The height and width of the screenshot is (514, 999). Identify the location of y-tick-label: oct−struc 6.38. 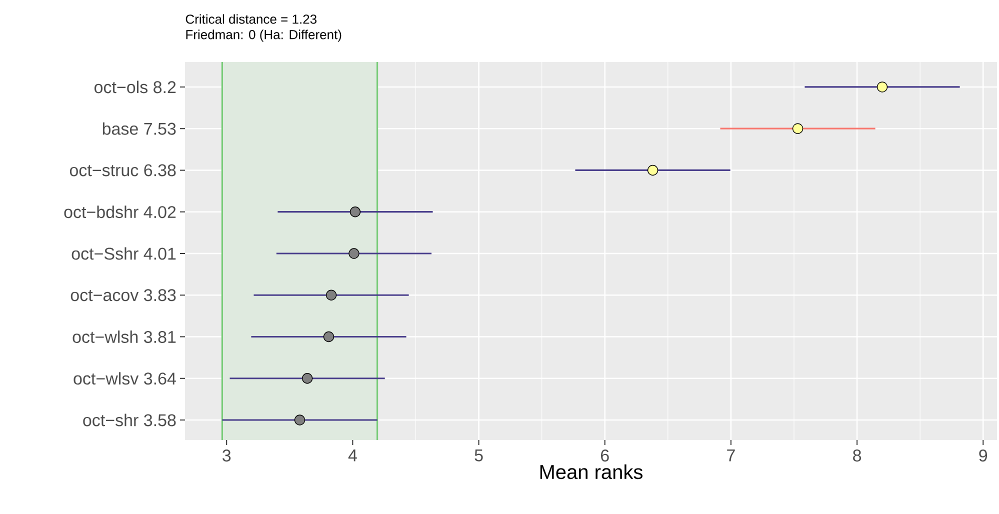
(123, 170).